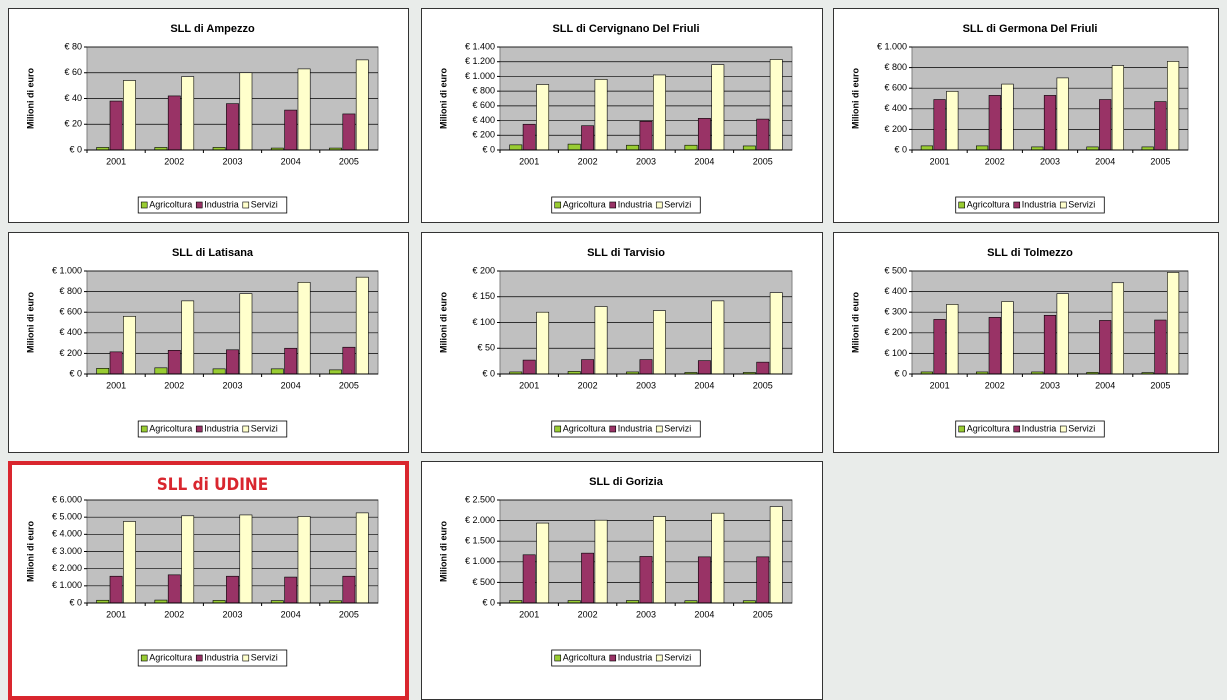 The height and width of the screenshot is (700, 1227). What do you see at coordinates (67, 517) in the screenshot?
I see `y-tick-label: € 5.000` at bounding box center [67, 517].